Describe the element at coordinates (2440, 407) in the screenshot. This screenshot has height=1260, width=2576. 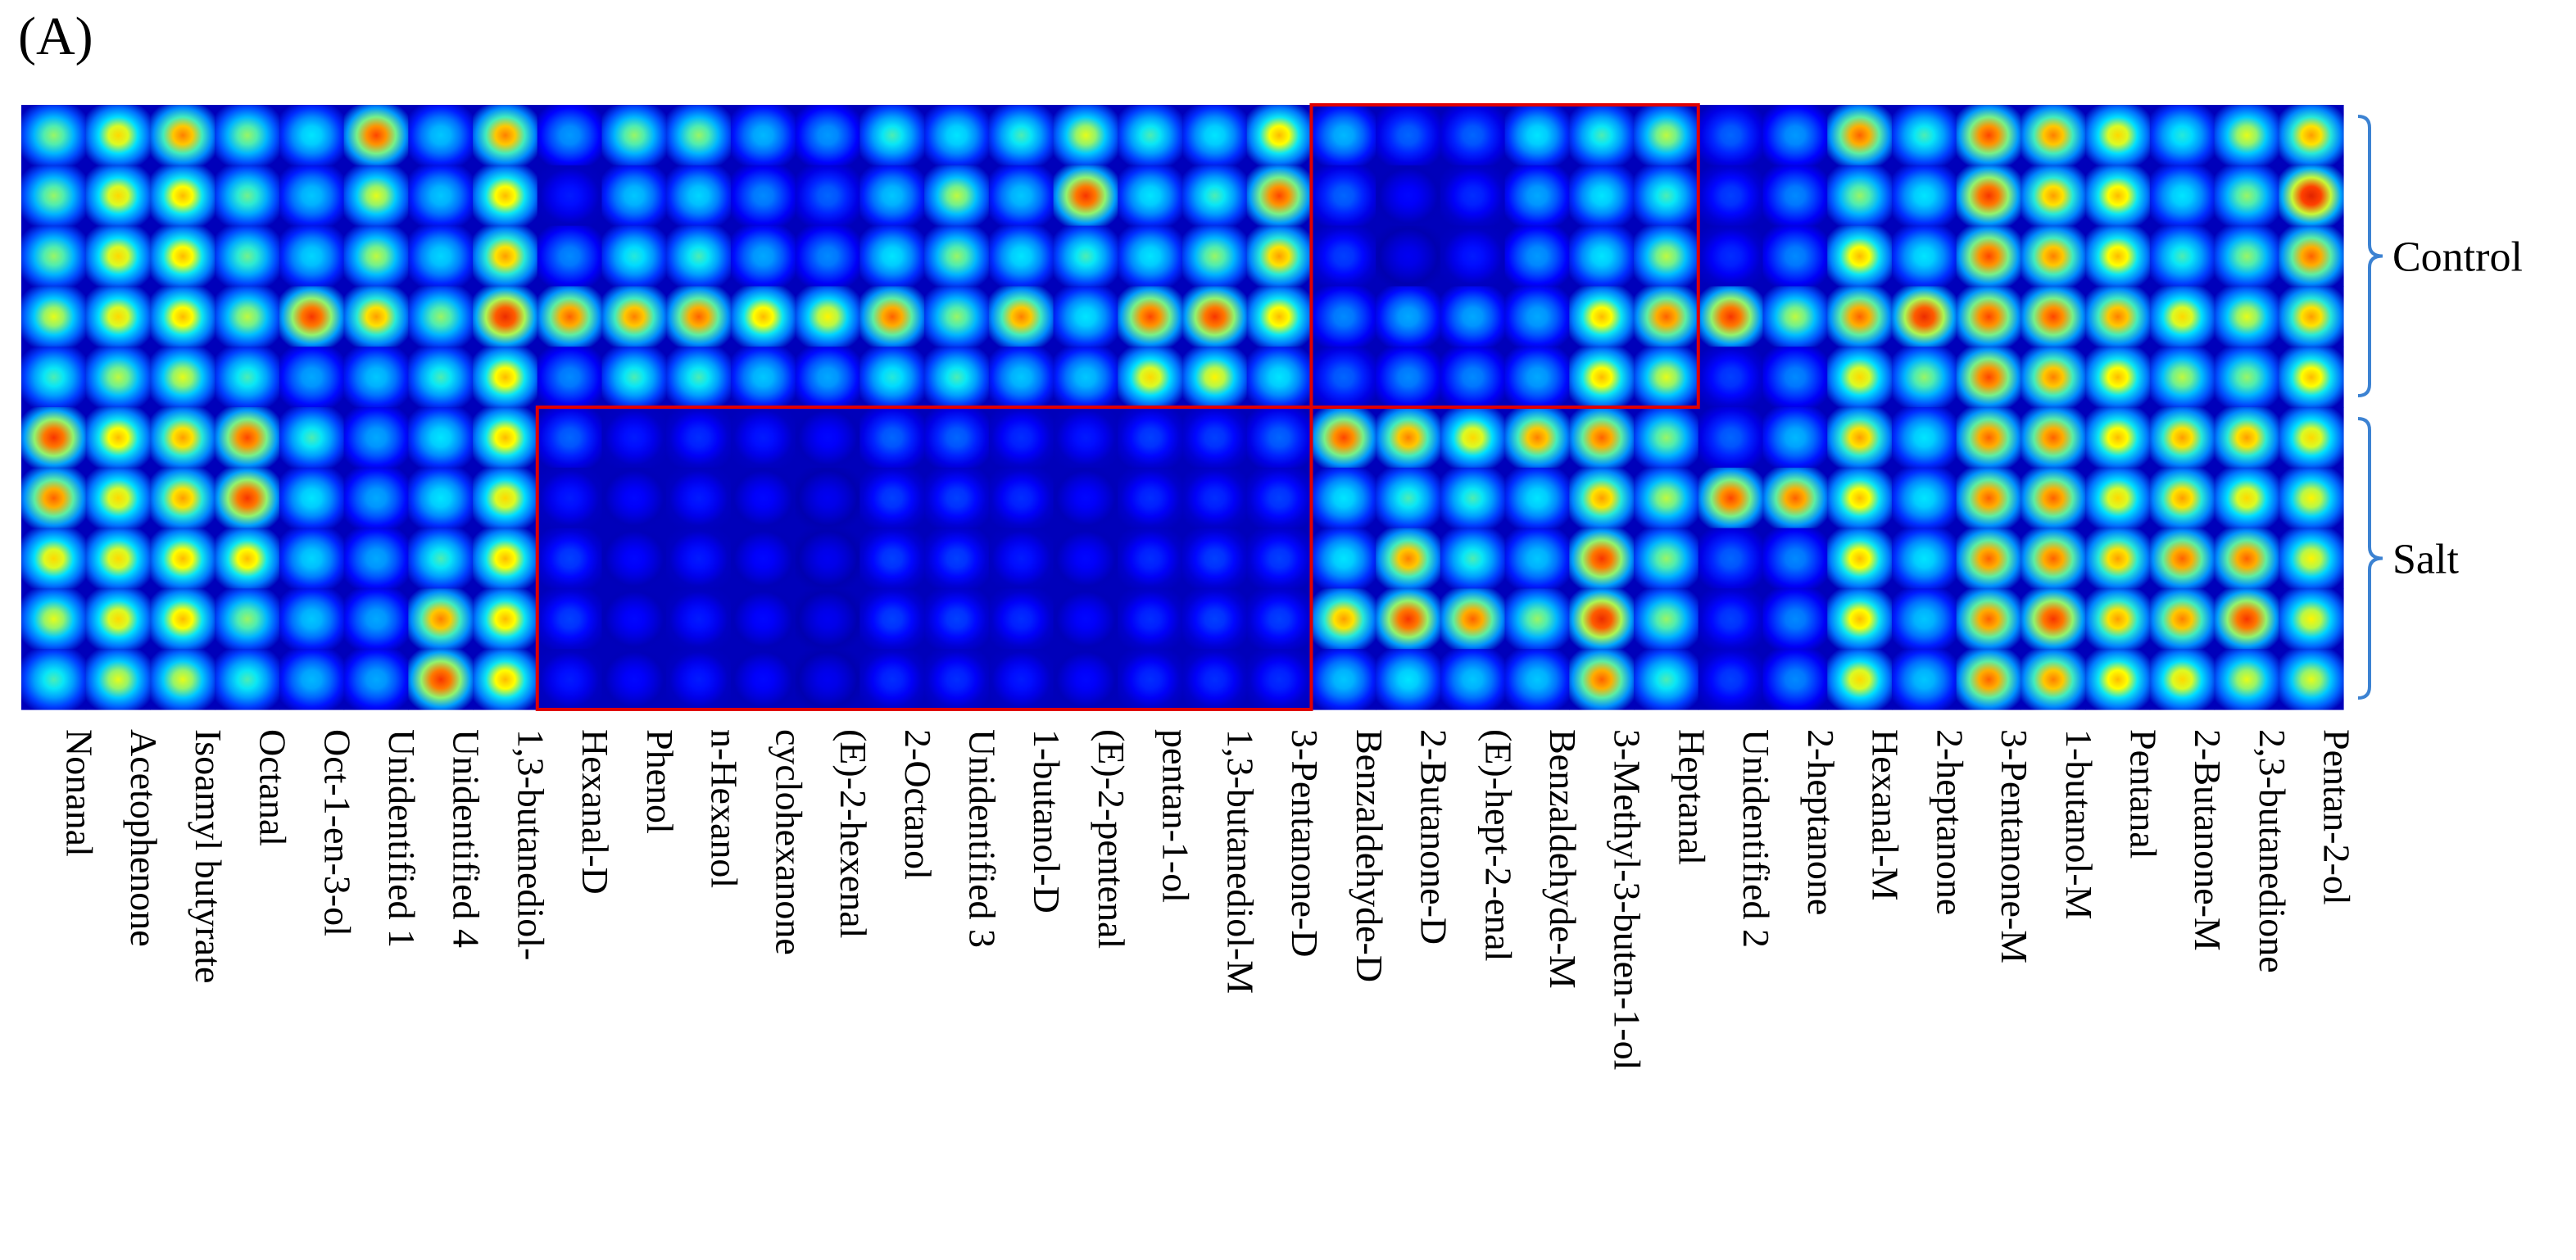
I see `group-brackets: Control Salt` at that location.